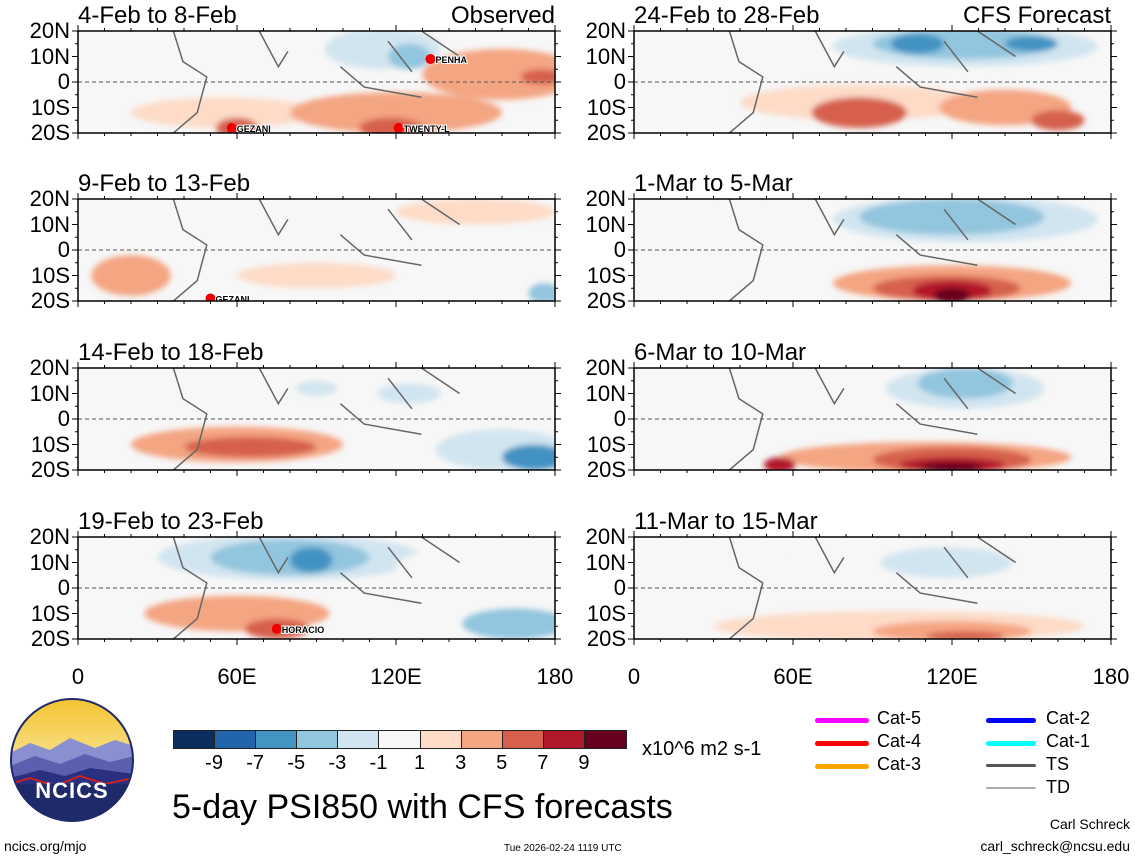  I want to click on colorbar-tick-label: -7, so click(255, 763).